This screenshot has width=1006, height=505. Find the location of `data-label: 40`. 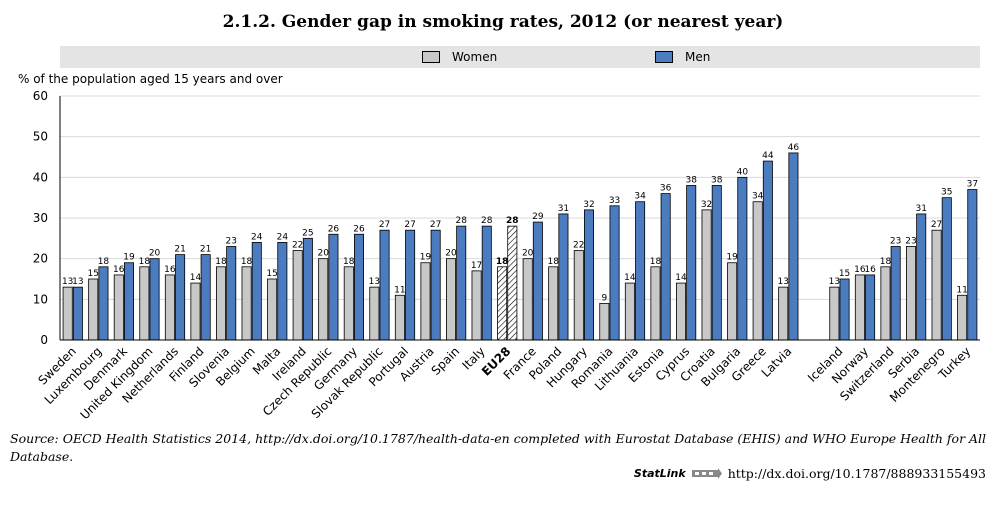

data-label: 40 is located at coordinates (743, 172).